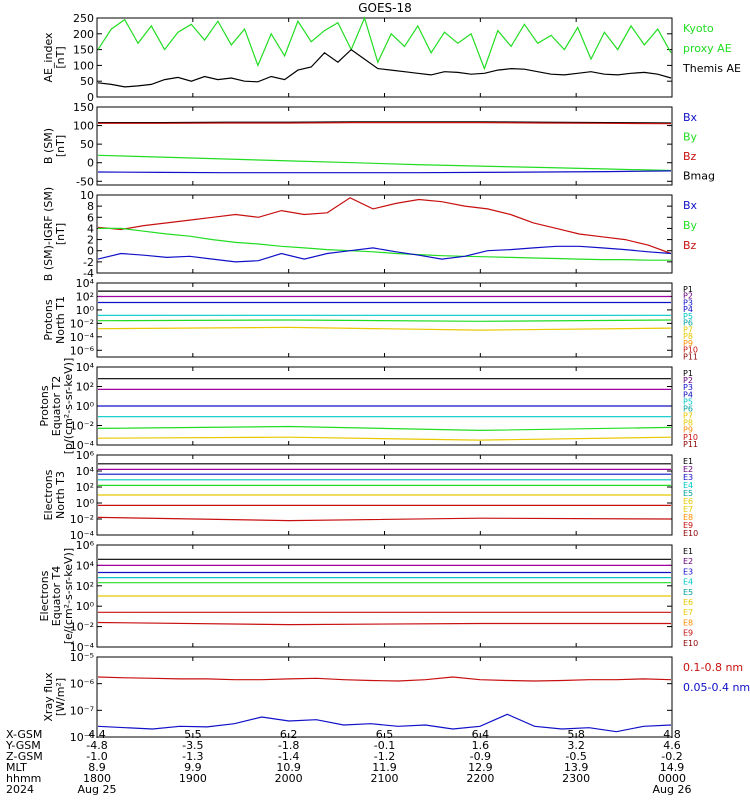  I want to click on x-tick-value: 2000, so click(289, 778).